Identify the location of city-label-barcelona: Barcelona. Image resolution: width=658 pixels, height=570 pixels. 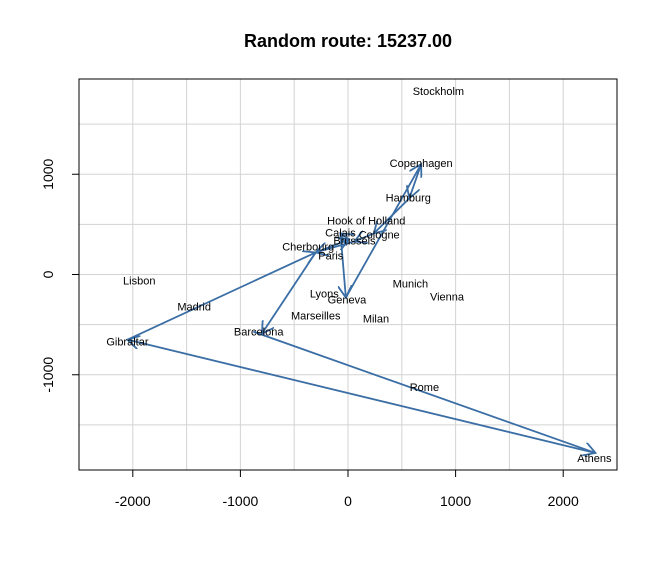
(259, 333).